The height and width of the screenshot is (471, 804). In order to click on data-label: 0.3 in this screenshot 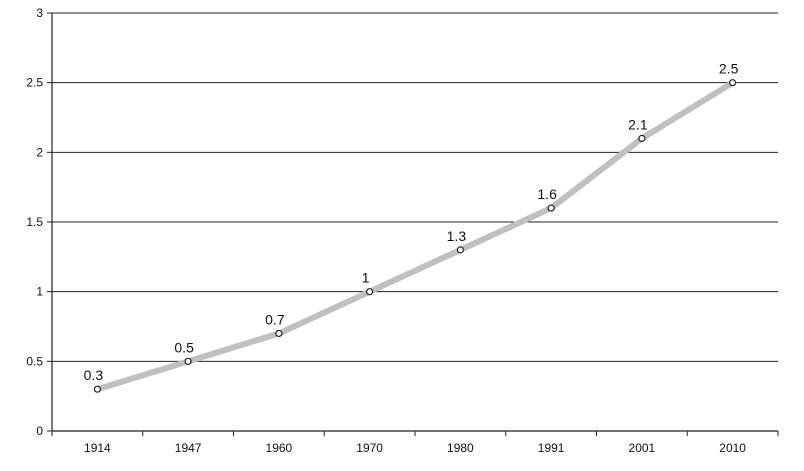, I will do `click(94, 375)`.